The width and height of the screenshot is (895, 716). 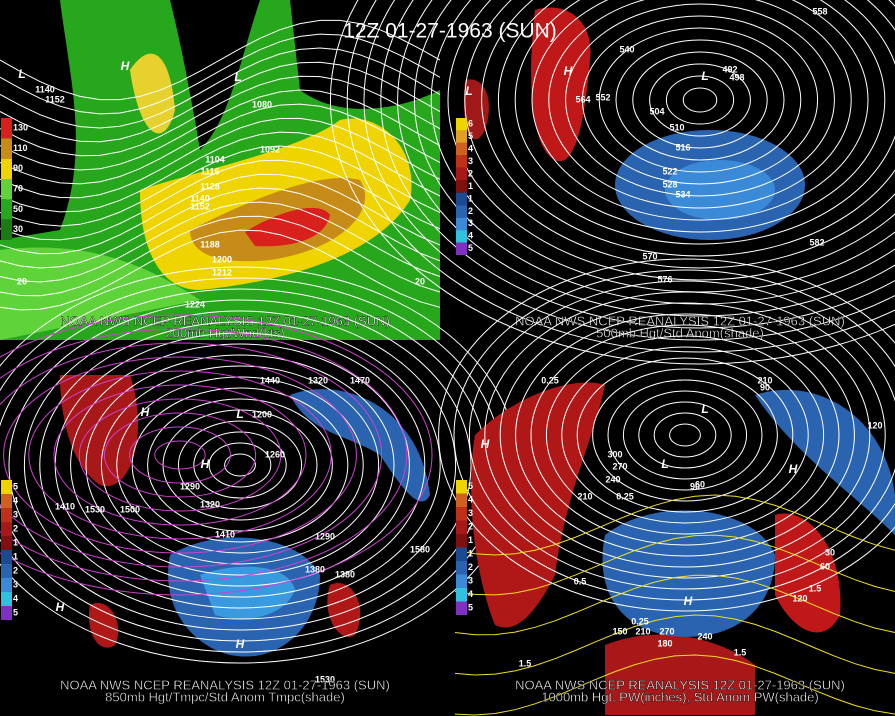 What do you see at coordinates (704, 636) in the screenshot?
I see `contour-label: 240` at bounding box center [704, 636].